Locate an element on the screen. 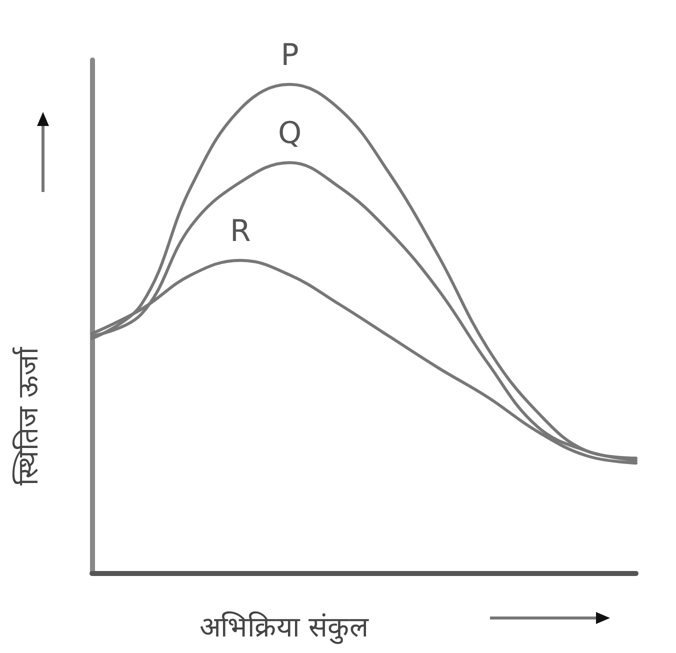 The width and height of the screenshot is (676, 653). y-axis-title: स्थितिज ऊर्जा is located at coordinates (28, 416).